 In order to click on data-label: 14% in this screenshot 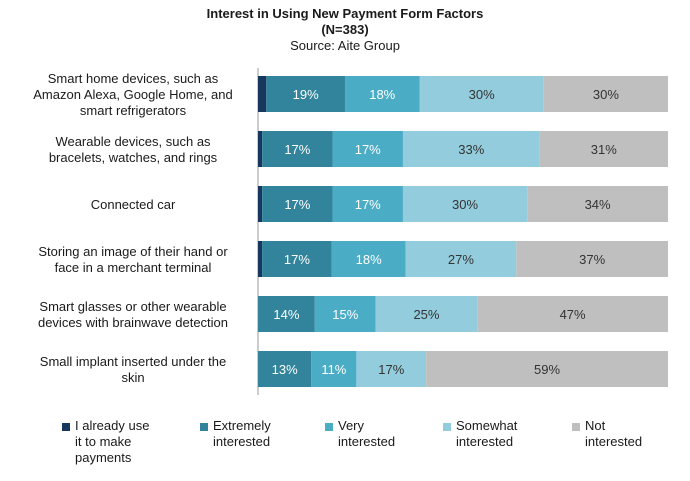, I will do `click(286, 314)`.